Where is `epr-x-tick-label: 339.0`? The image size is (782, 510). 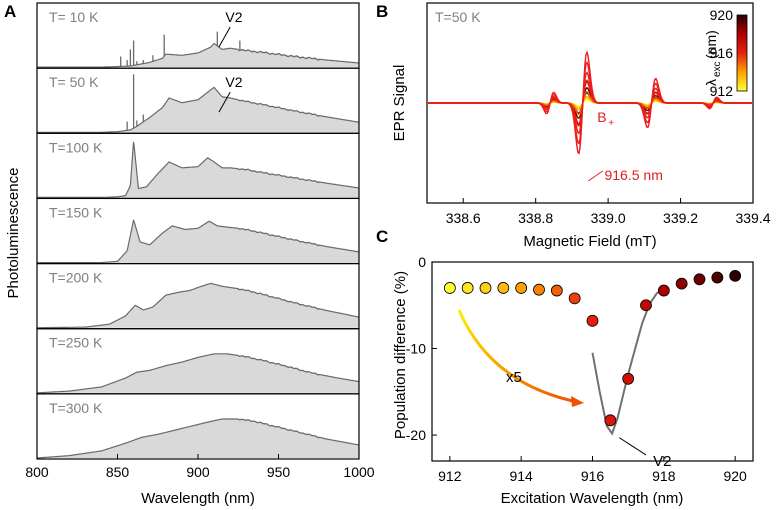
epr-x-tick-label: 339.0 is located at coordinates (608, 218).